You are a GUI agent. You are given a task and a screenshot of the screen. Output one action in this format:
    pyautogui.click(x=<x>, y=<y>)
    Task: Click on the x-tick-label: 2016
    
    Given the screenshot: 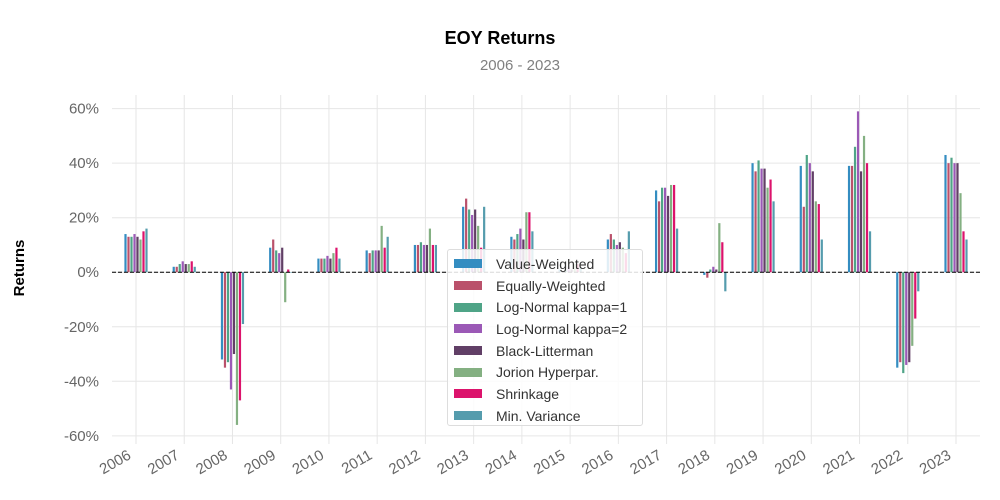 What is the action you would take?
    pyautogui.click(x=597, y=462)
    